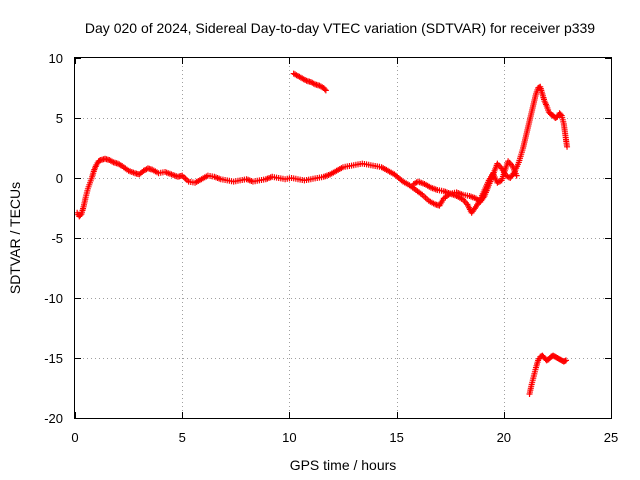  What do you see at coordinates (57, 238) in the screenshot?
I see `y-tick-label: -5` at bounding box center [57, 238].